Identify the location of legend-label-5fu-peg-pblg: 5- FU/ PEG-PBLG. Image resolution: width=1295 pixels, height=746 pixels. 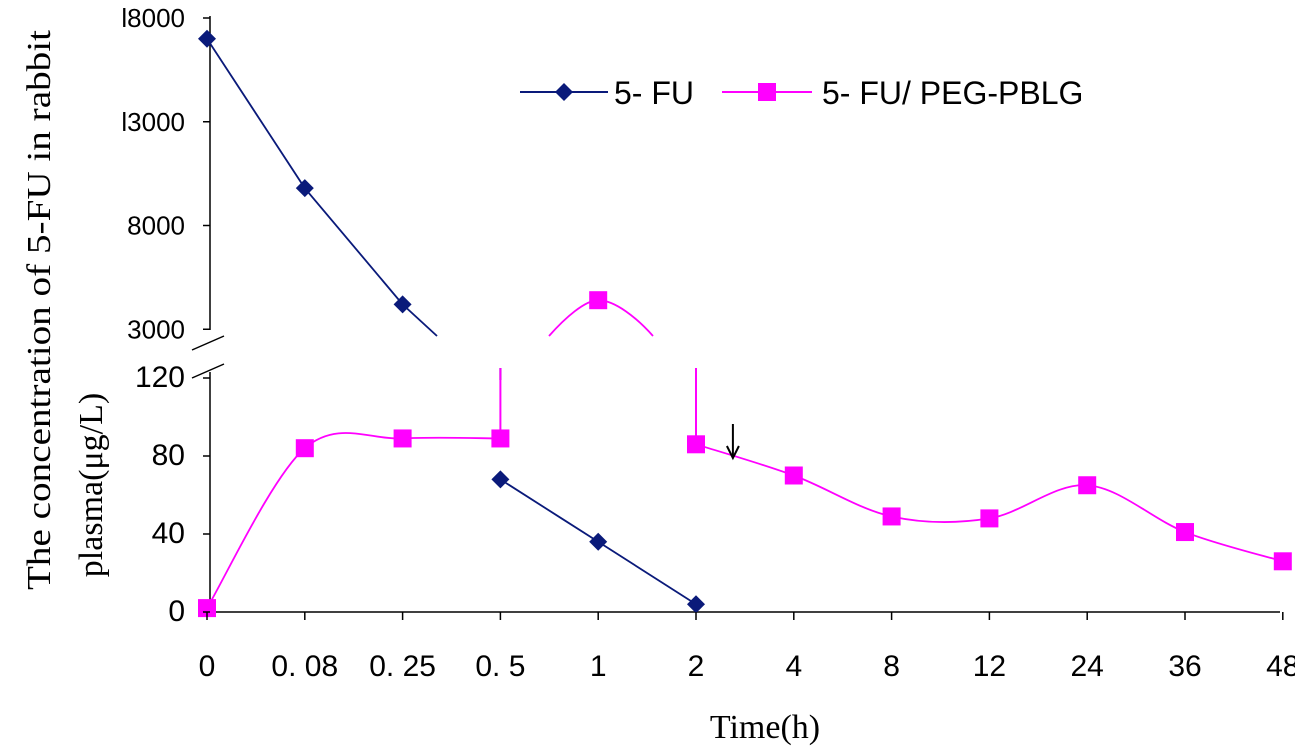
(952, 93).